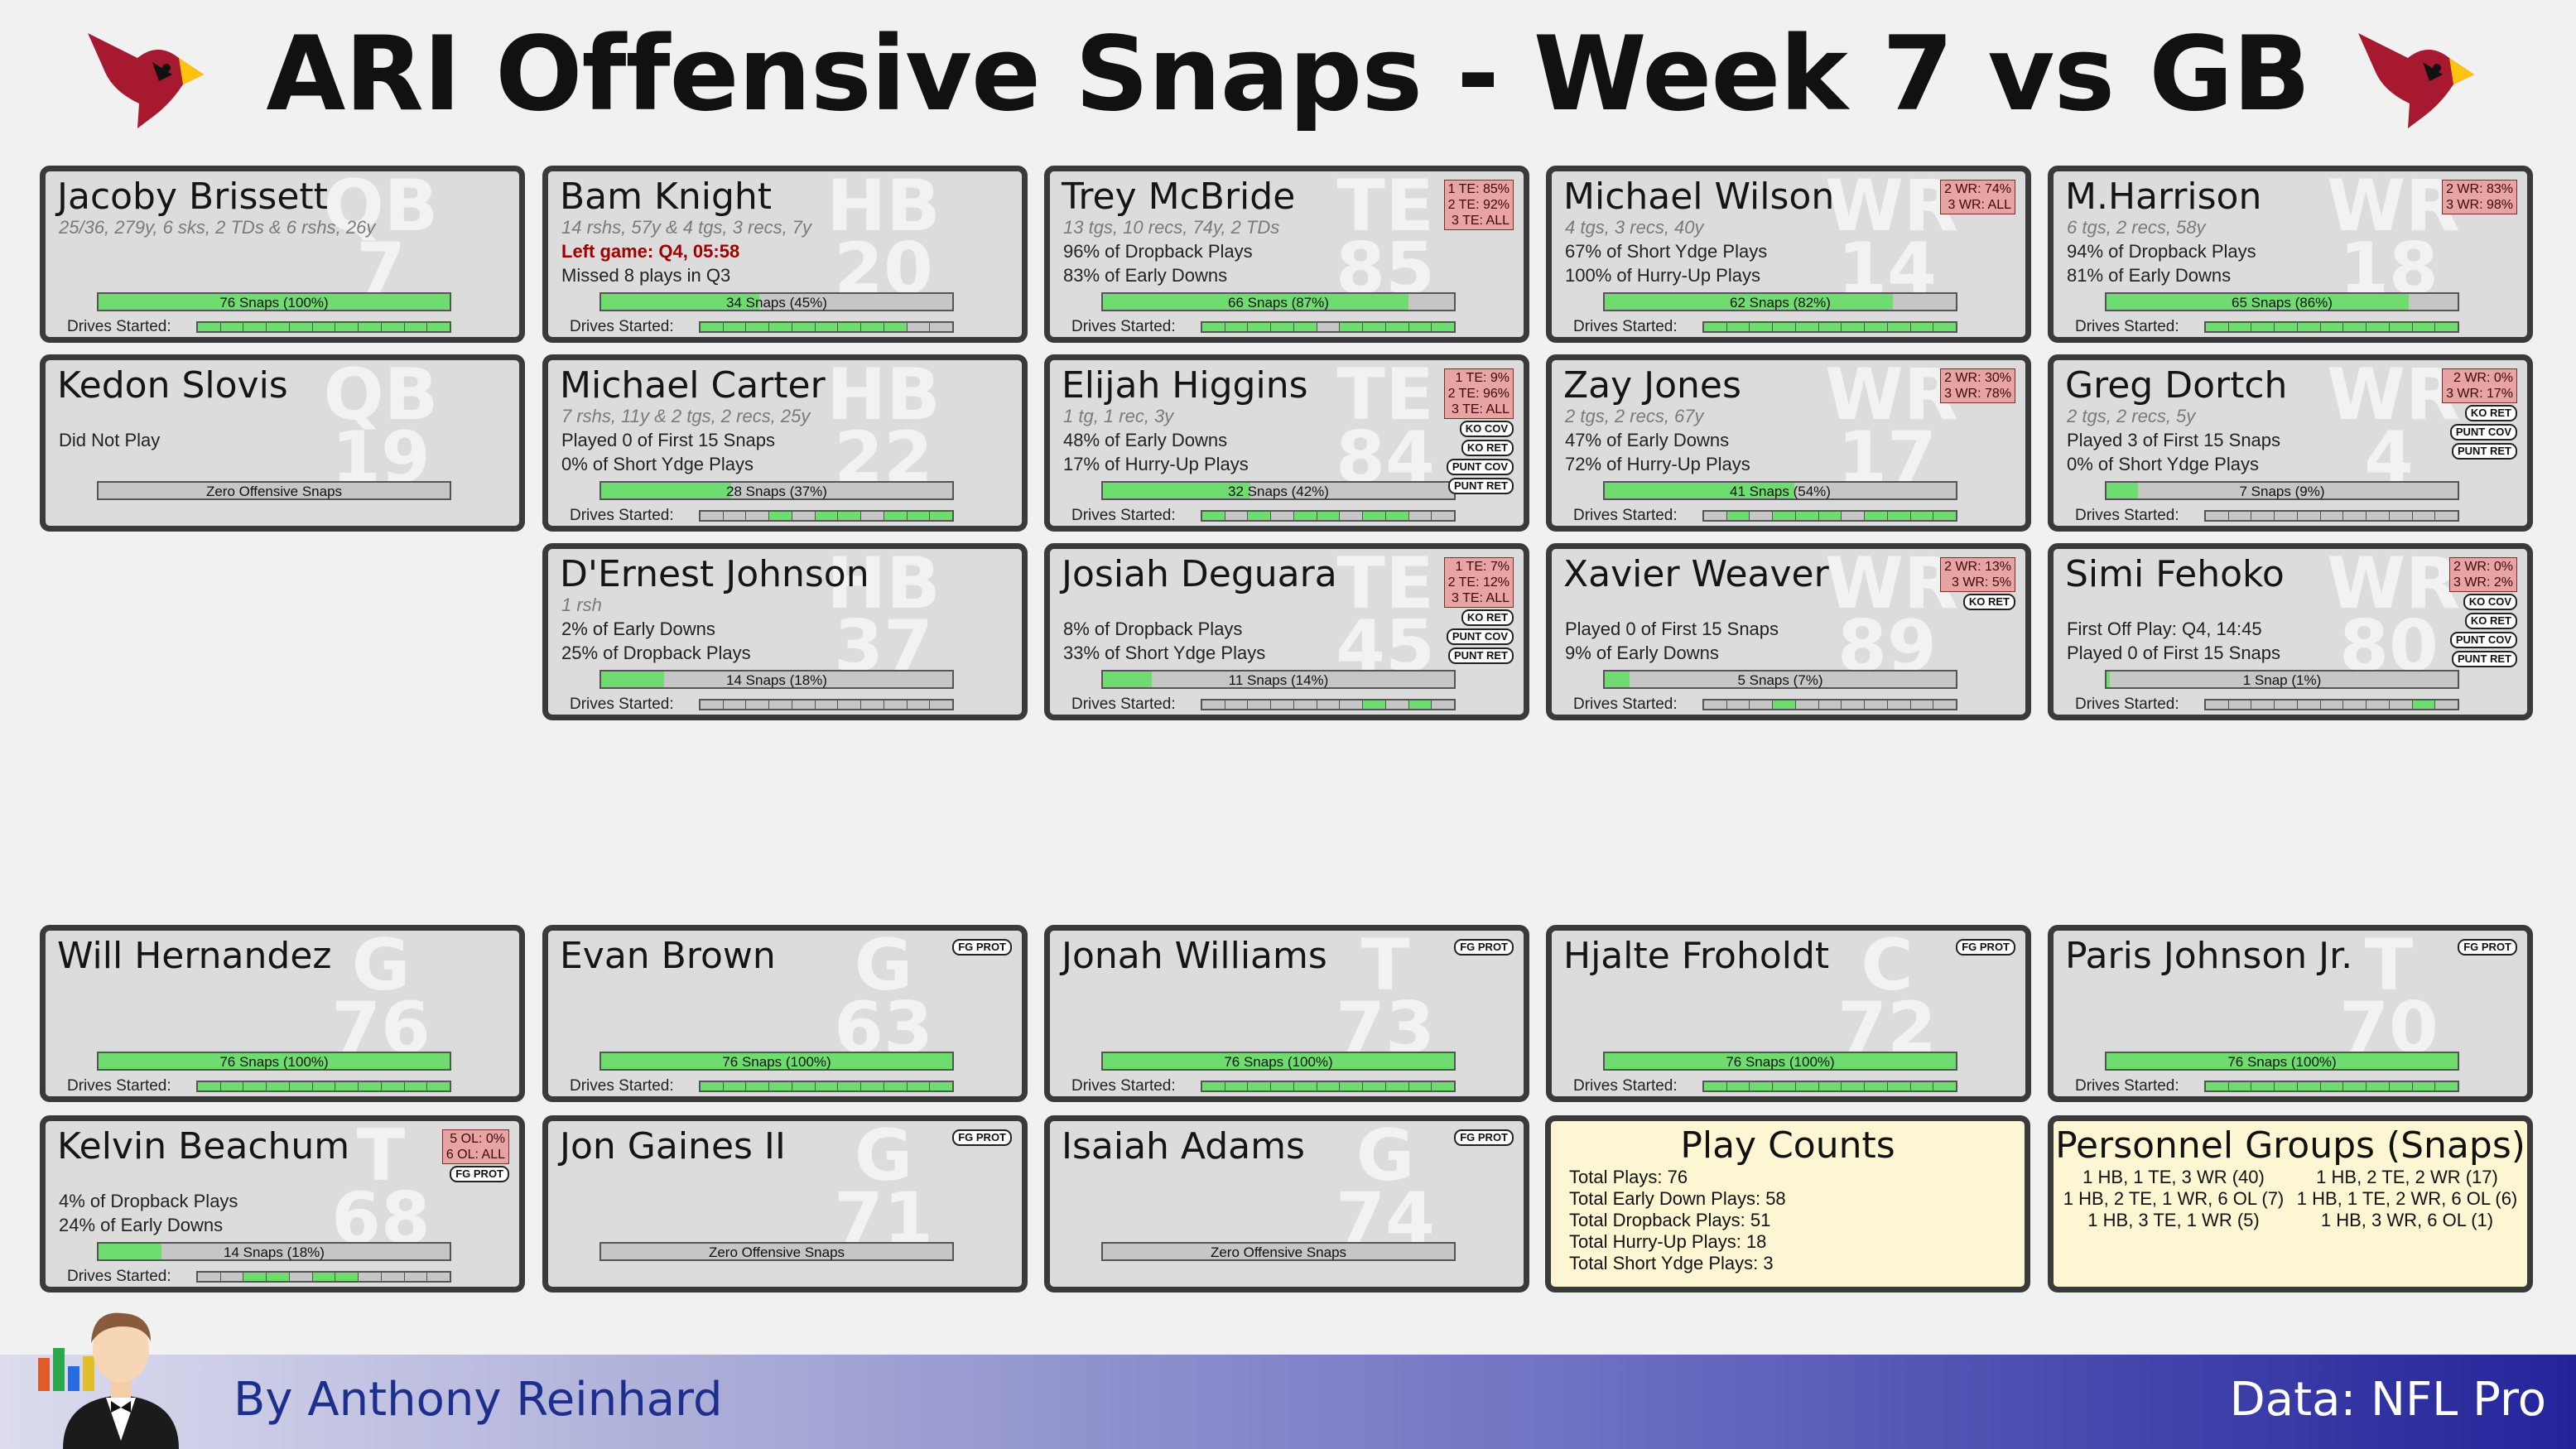 The width and height of the screenshot is (2576, 1449). Describe the element at coordinates (1480, 636) in the screenshot. I see `special-teams-badge: PUNT COV` at that location.